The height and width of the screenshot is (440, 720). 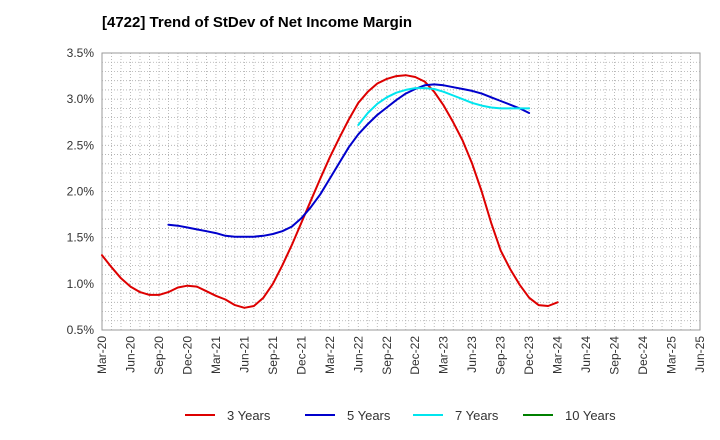 I want to click on y-axis-tick-labels: 0.5% 1.0% 1.5% 2.0% 2.5% 3.0% 3.5%, so click(x=81, y=191).